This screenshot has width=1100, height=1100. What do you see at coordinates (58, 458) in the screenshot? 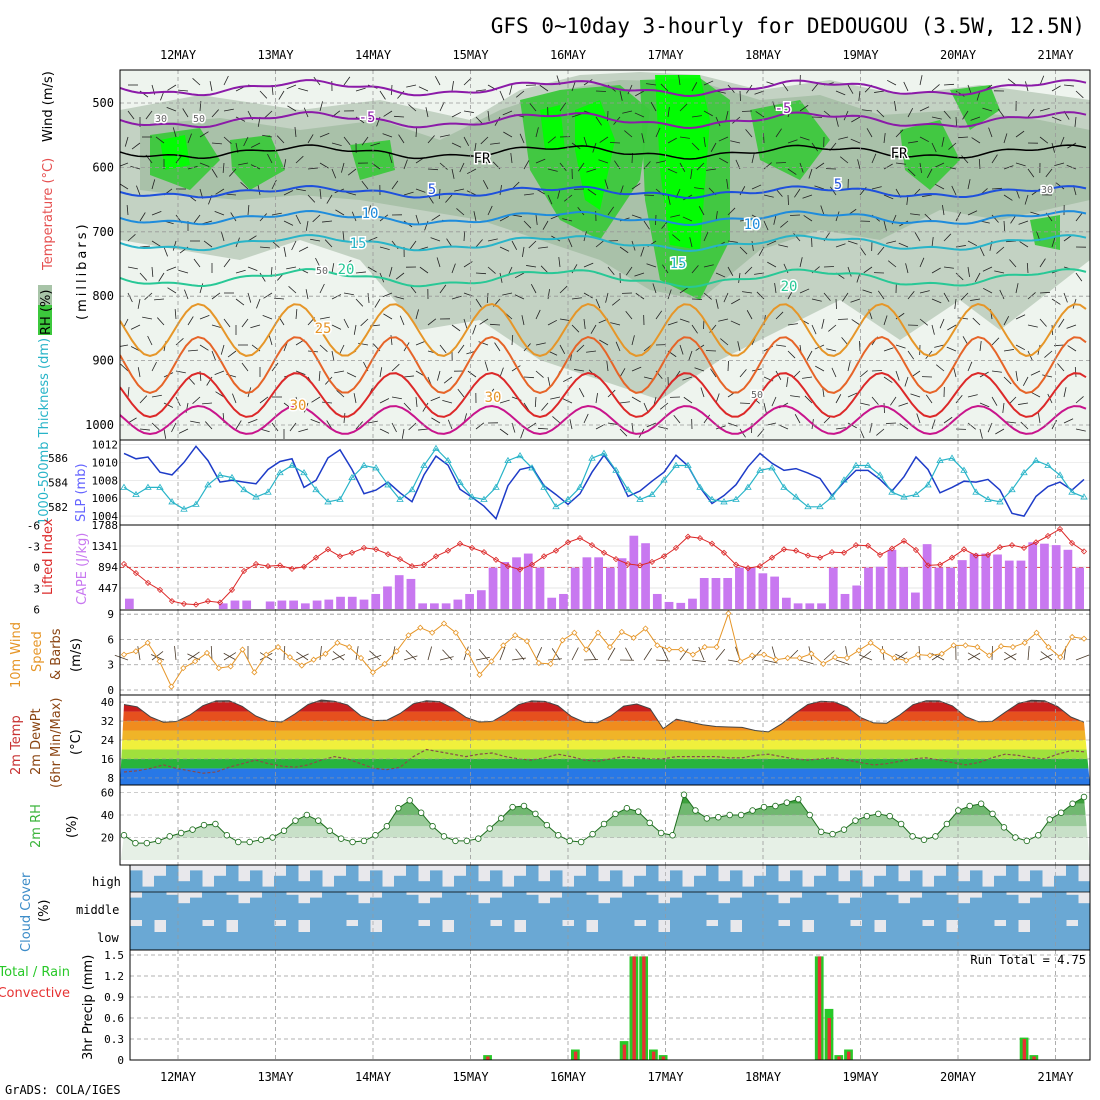
I see `thickness-tick: 586` at bounding box center [58, 458].